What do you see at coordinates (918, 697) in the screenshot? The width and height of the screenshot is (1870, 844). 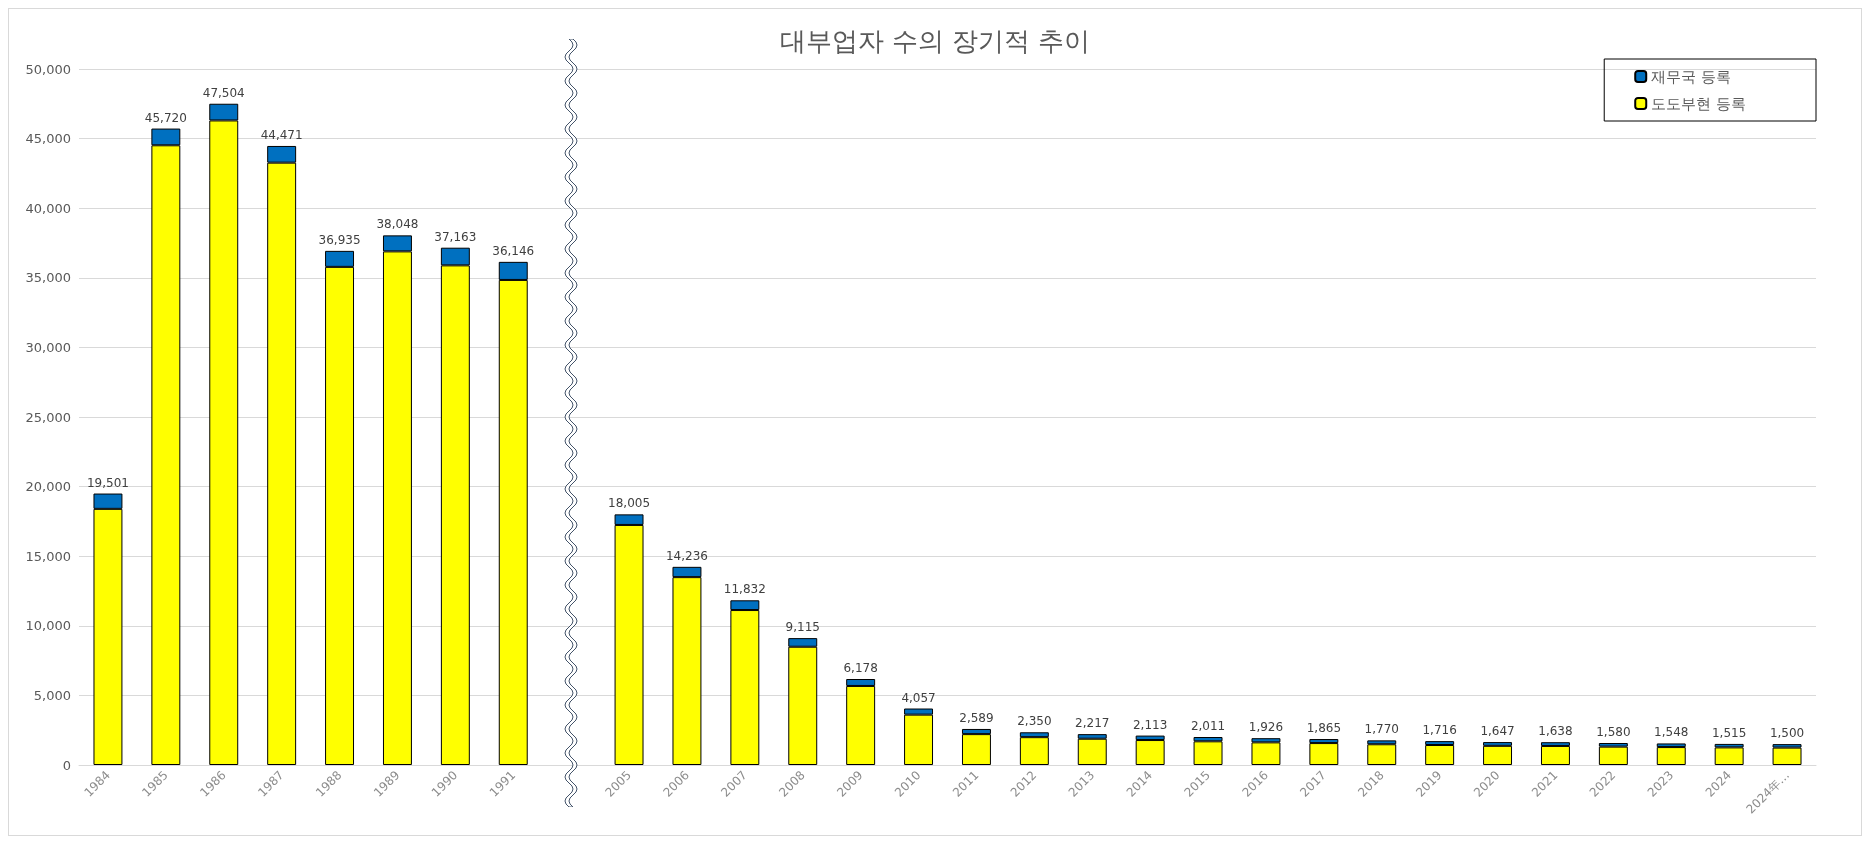 I see `total-label: 4,057` at bounding box center [918, 697].